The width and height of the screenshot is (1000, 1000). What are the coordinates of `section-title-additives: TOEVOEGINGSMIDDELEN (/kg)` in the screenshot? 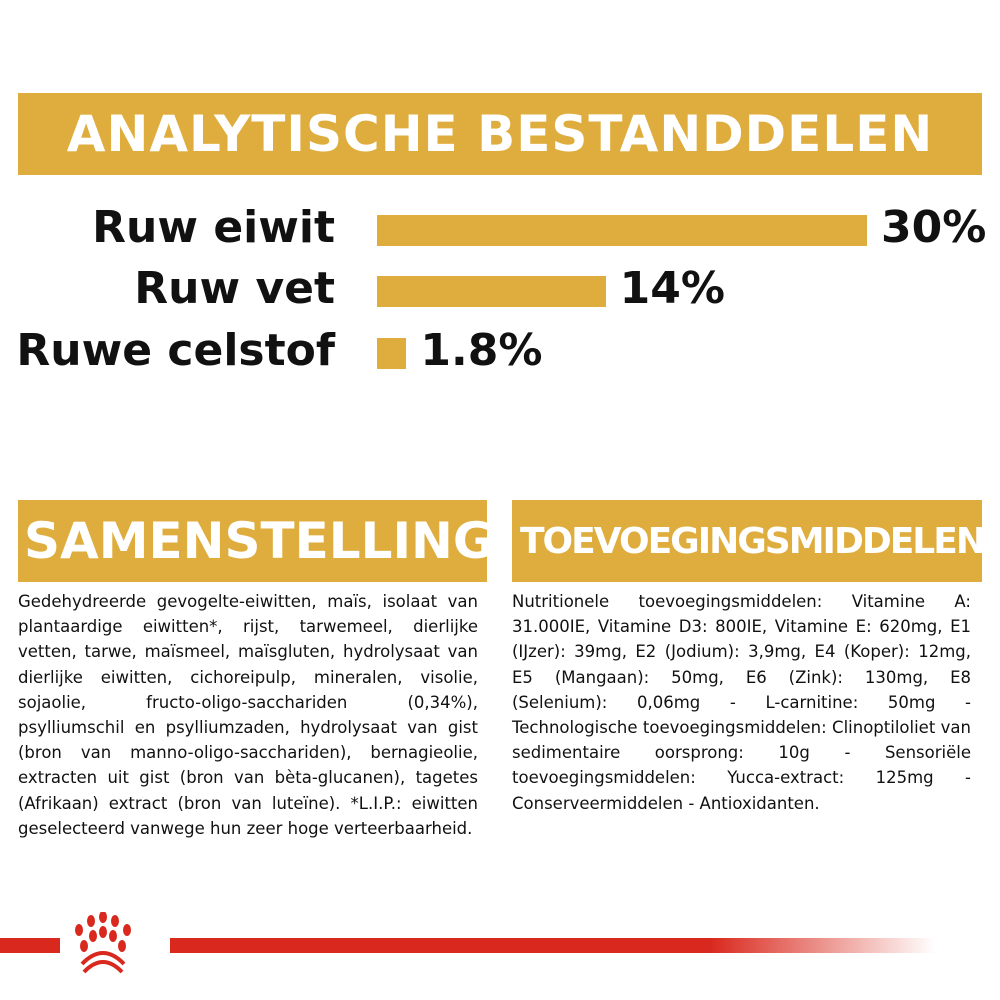 It's located at (756, 541).